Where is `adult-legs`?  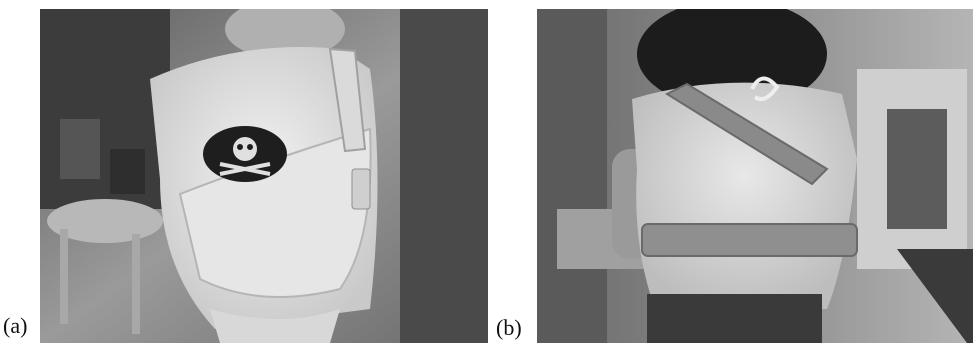 adult-legs is located at coordinates (444, 176).